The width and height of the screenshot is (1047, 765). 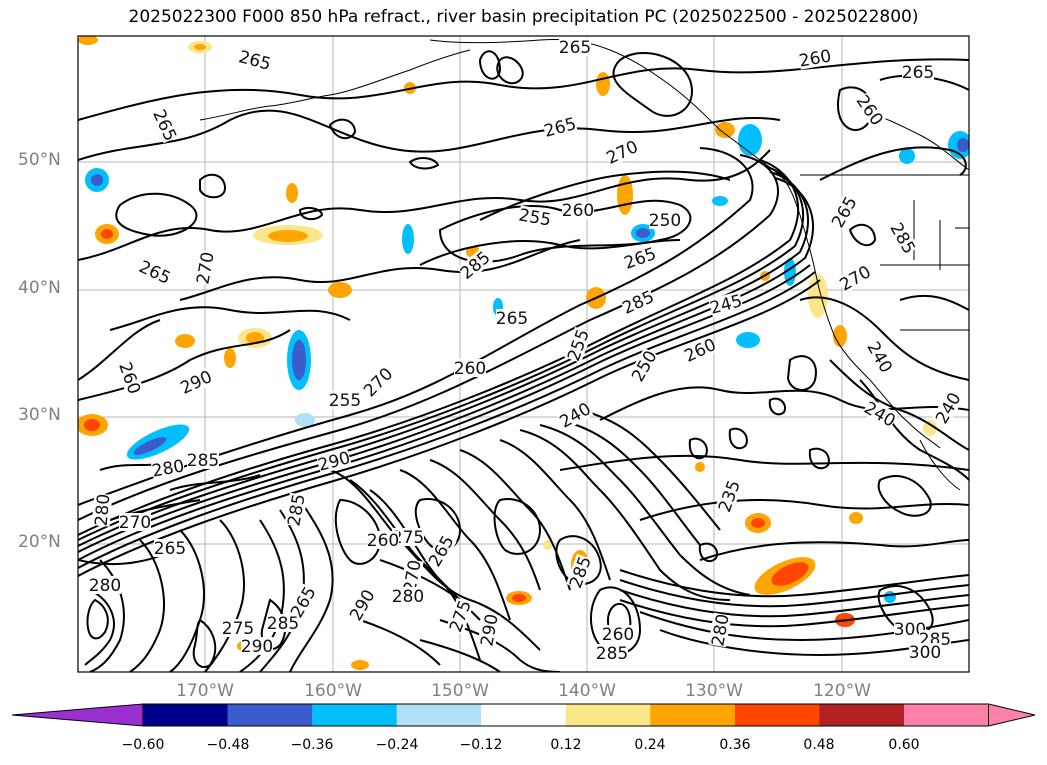 What do you see at coordinates (39, 542) in the screenshot?
I see `lat-label-20n: 20°N` at bounding box center [39, 542].